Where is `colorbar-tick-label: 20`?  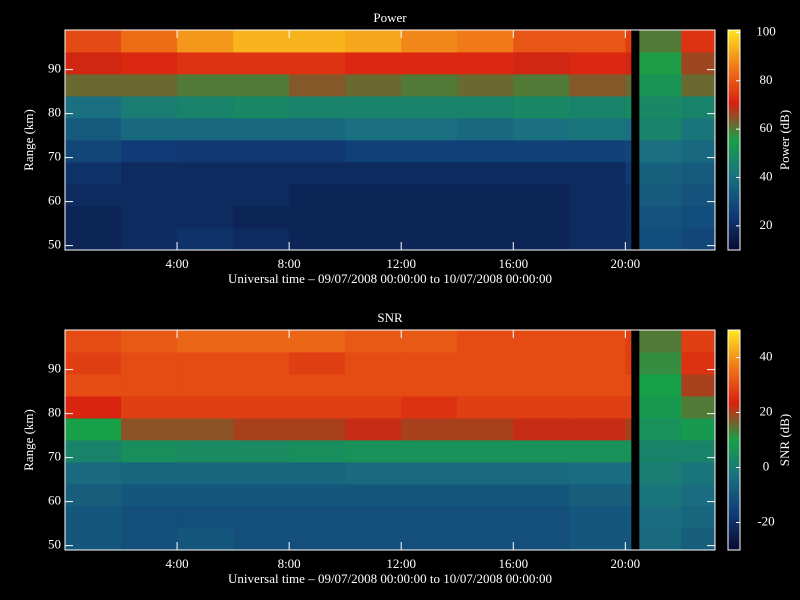
colorbar-tick-label: 20 is located at coordinates (766, 410).